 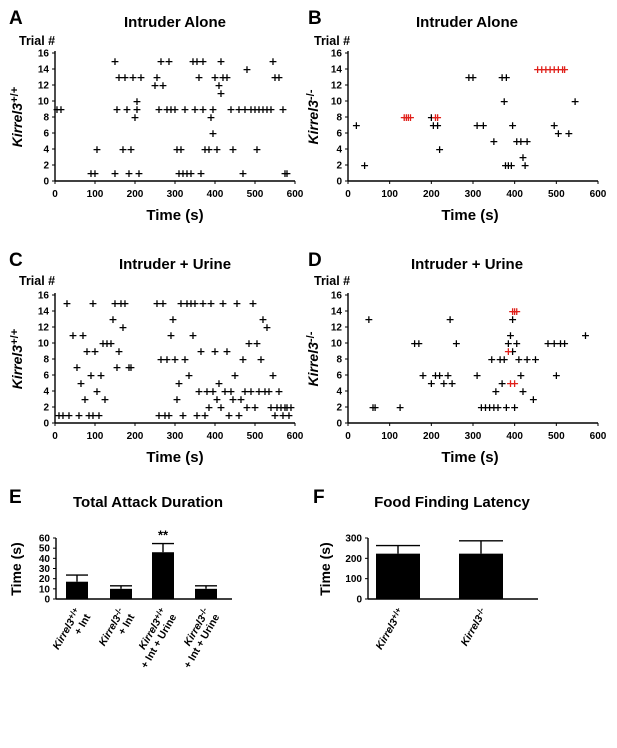 What do you see at coordinates (44, 70) in the screenshot?
I see `y-tick-label: 14` at bounding box center [44, 70].